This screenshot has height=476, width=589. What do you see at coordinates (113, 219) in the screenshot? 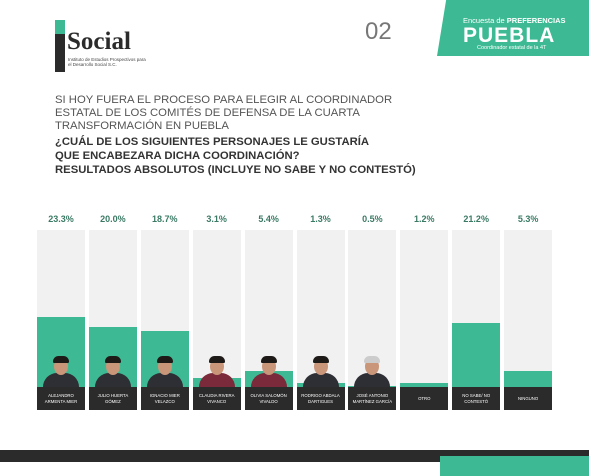
I see `value-label: 20.0%` at bounding box center [113, 219].